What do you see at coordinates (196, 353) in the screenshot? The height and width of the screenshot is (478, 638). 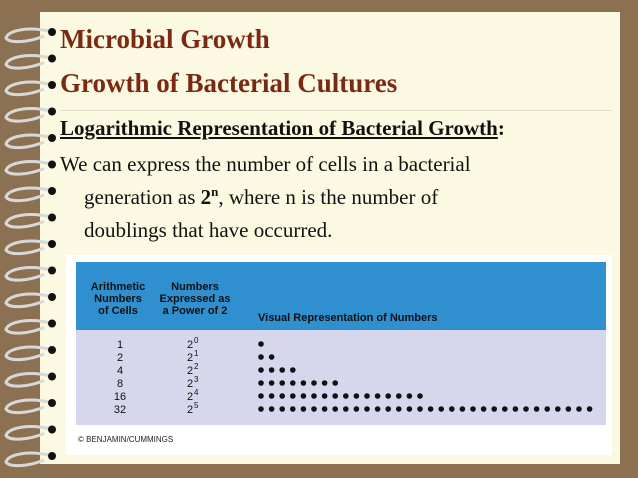 I see `power-exp: 1` at bounding box center [196, 353].